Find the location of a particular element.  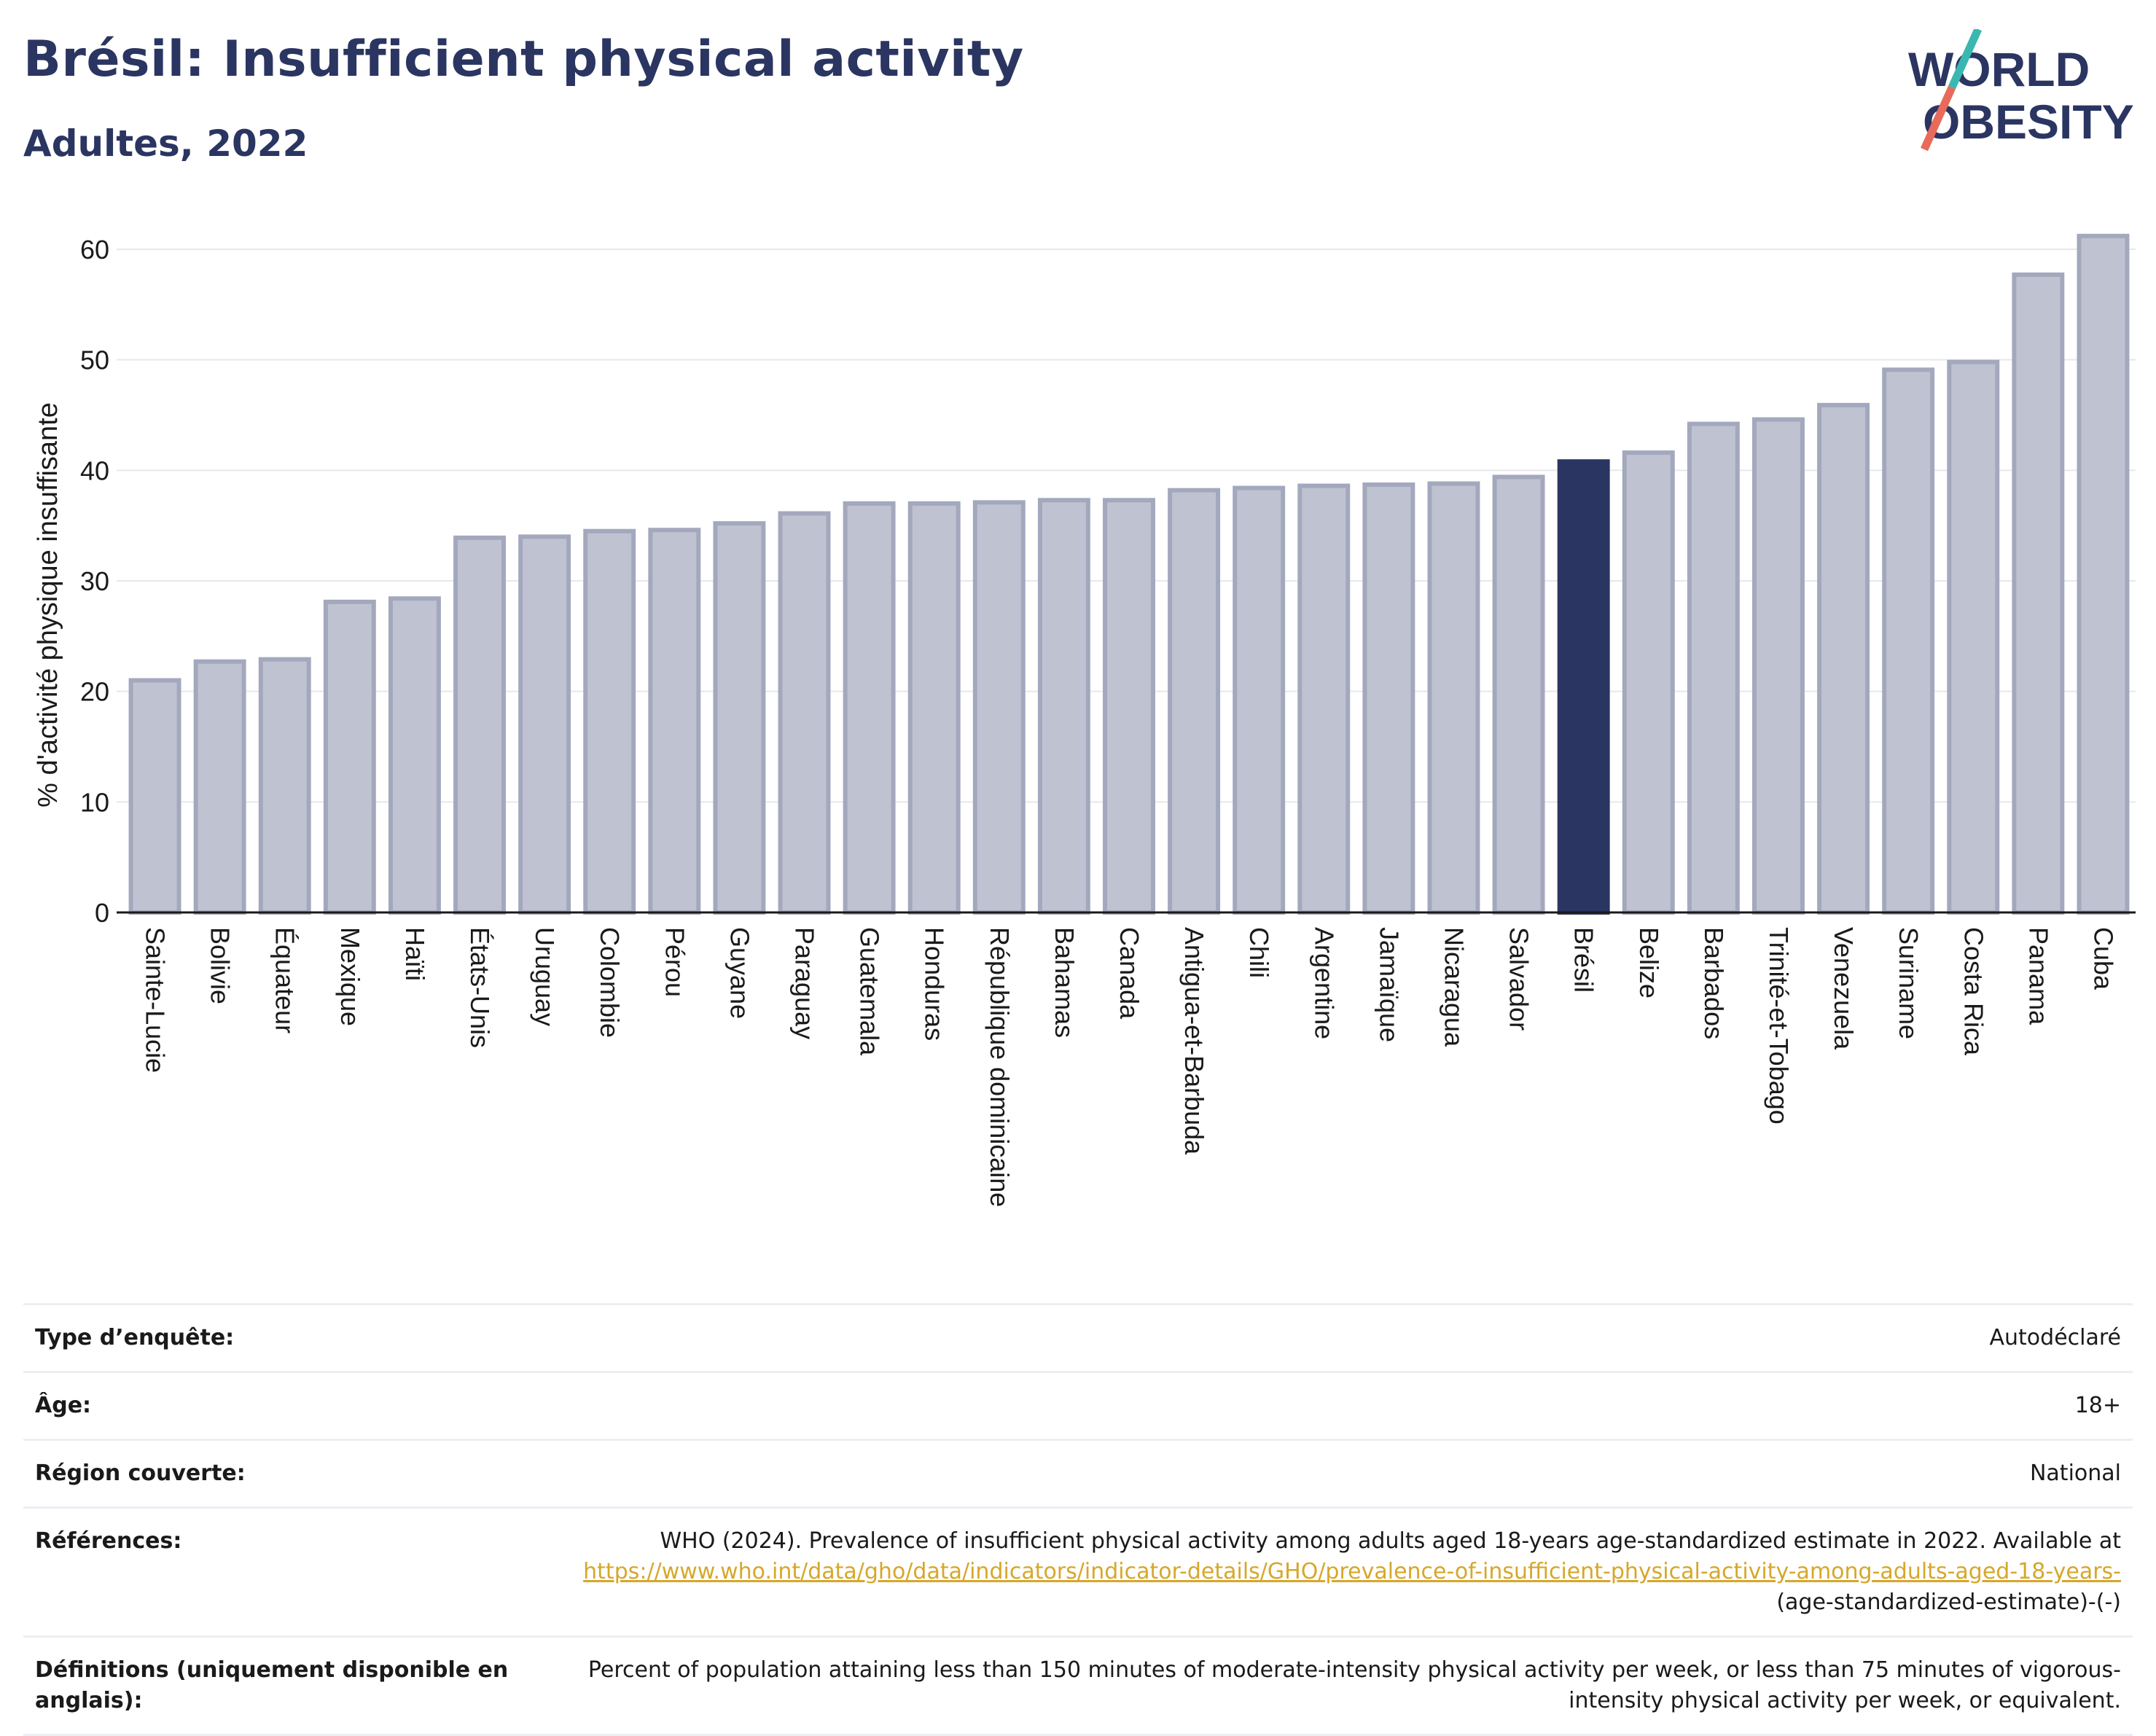

bar-colombie is located at coordinates (609, 721).